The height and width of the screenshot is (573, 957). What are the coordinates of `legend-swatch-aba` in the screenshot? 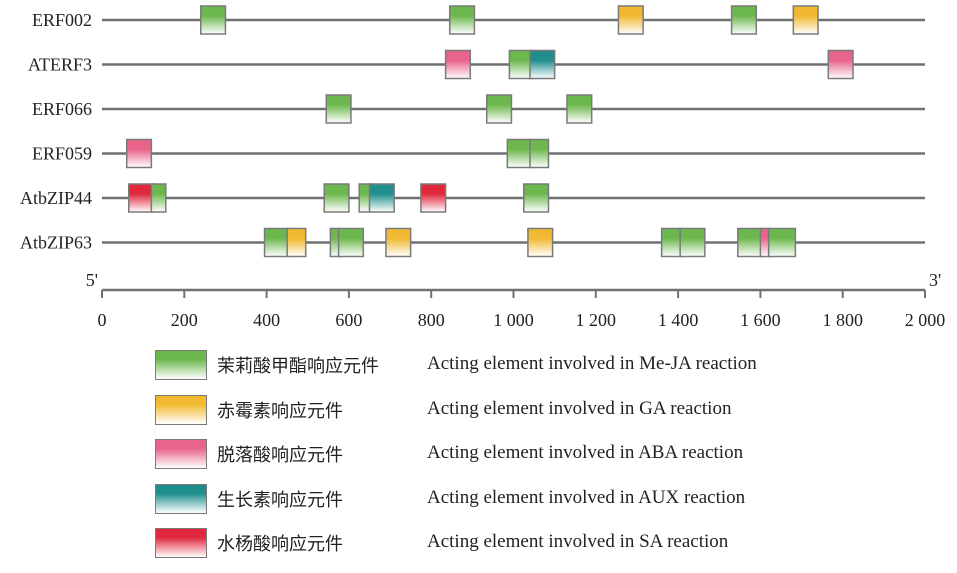 It's located at (181, 454).